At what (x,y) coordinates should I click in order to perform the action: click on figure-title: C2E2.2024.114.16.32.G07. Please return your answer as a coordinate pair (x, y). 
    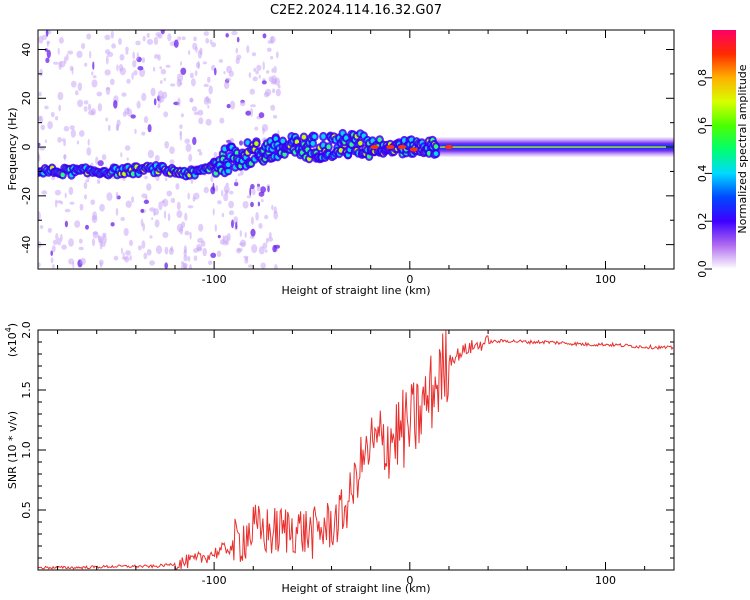
    Looking at the image, I should click on (356, 10).